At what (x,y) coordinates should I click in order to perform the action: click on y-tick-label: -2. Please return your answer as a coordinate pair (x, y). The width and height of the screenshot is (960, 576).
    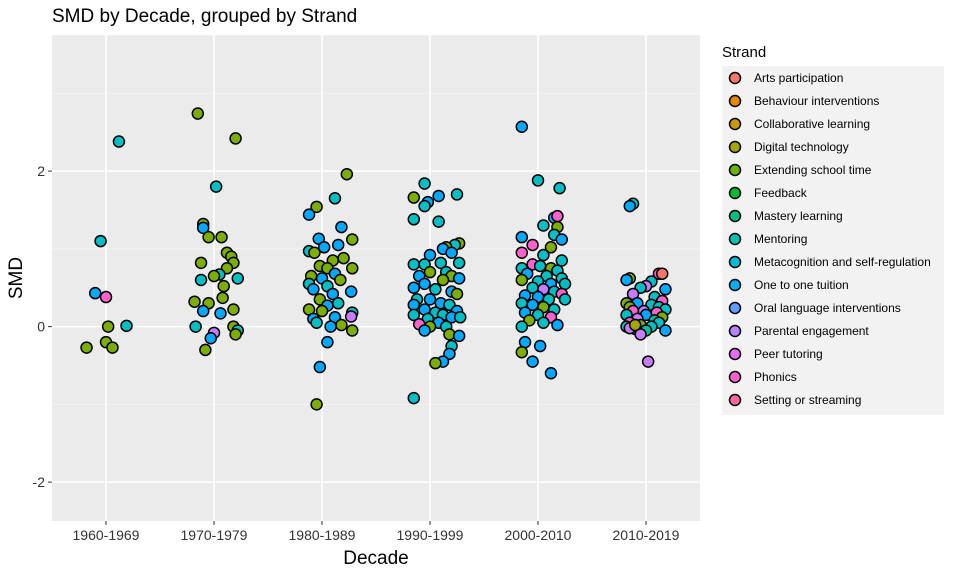
    Looking at the image, I should click on (39, 482).